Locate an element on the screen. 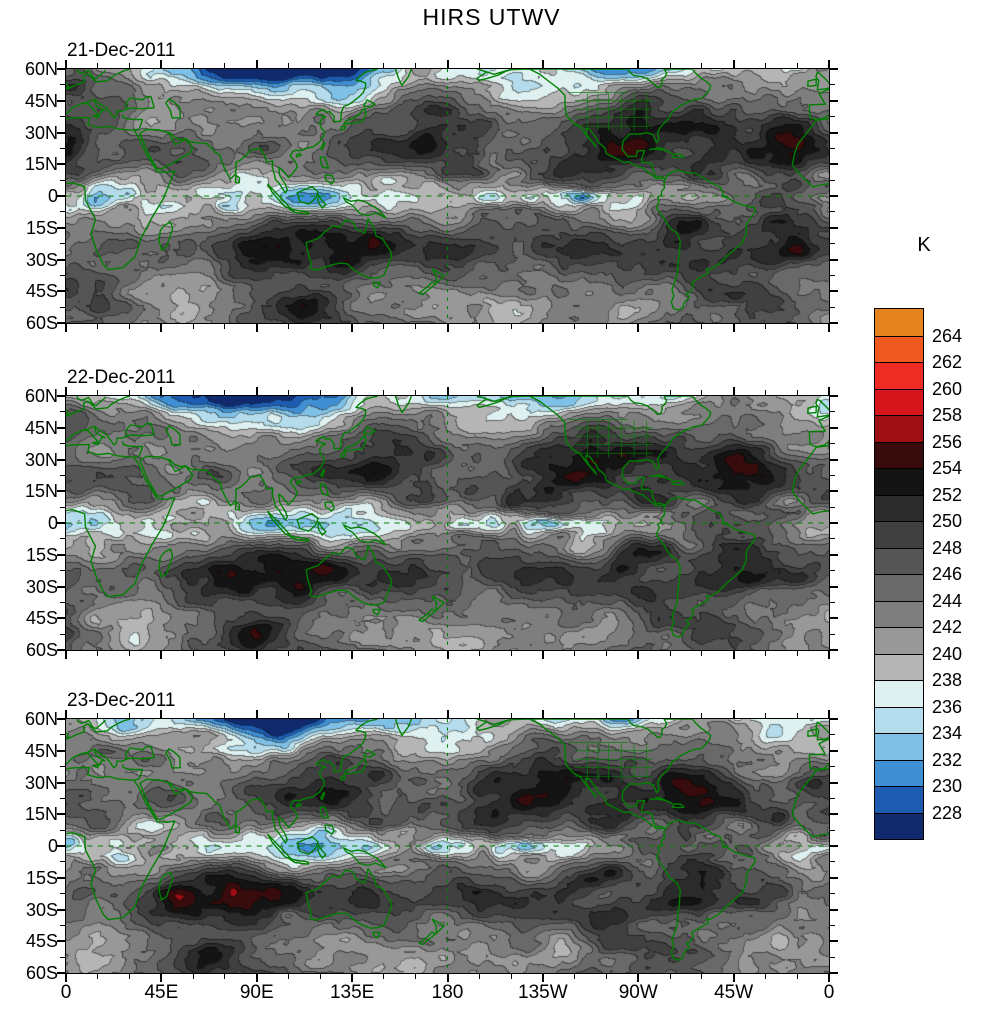 This screenshot has width=983, height=1014. x-tick-label: 0 is located at coordinates (829, 992).